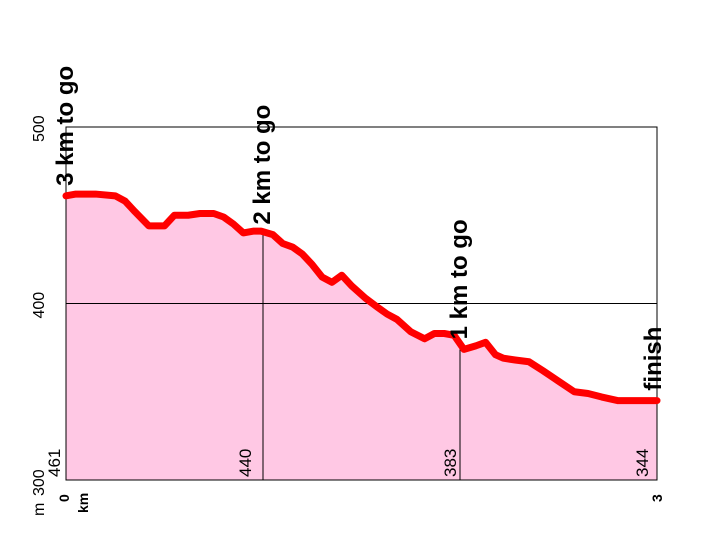 Image resolution: width=704 pixels, height=539 pixels. Describe the element at coordinates (83, 503) in the screenshot. I see `x-axis-unit-label: km` at that location.